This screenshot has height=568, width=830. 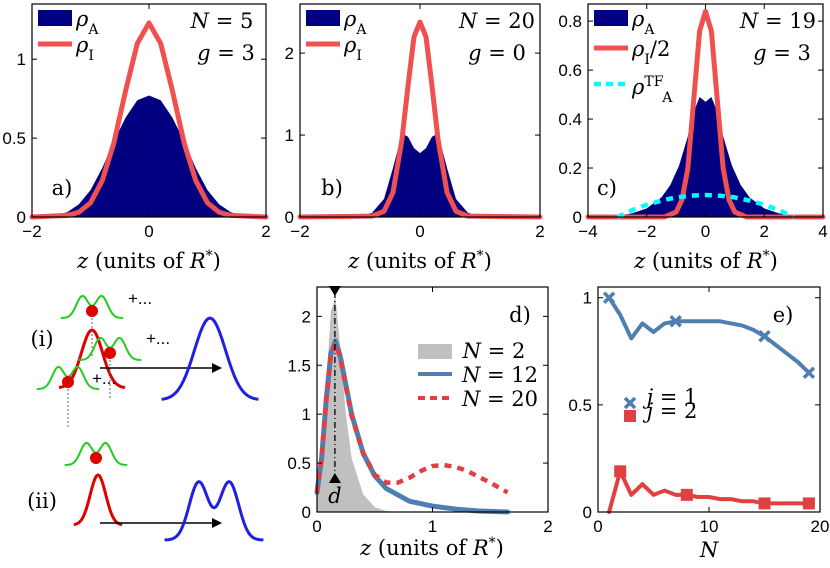 What do you see at coordinates (435, 351) in the screenshot?
I see `legend-swatch-N2` at bounding box center [435, 351].